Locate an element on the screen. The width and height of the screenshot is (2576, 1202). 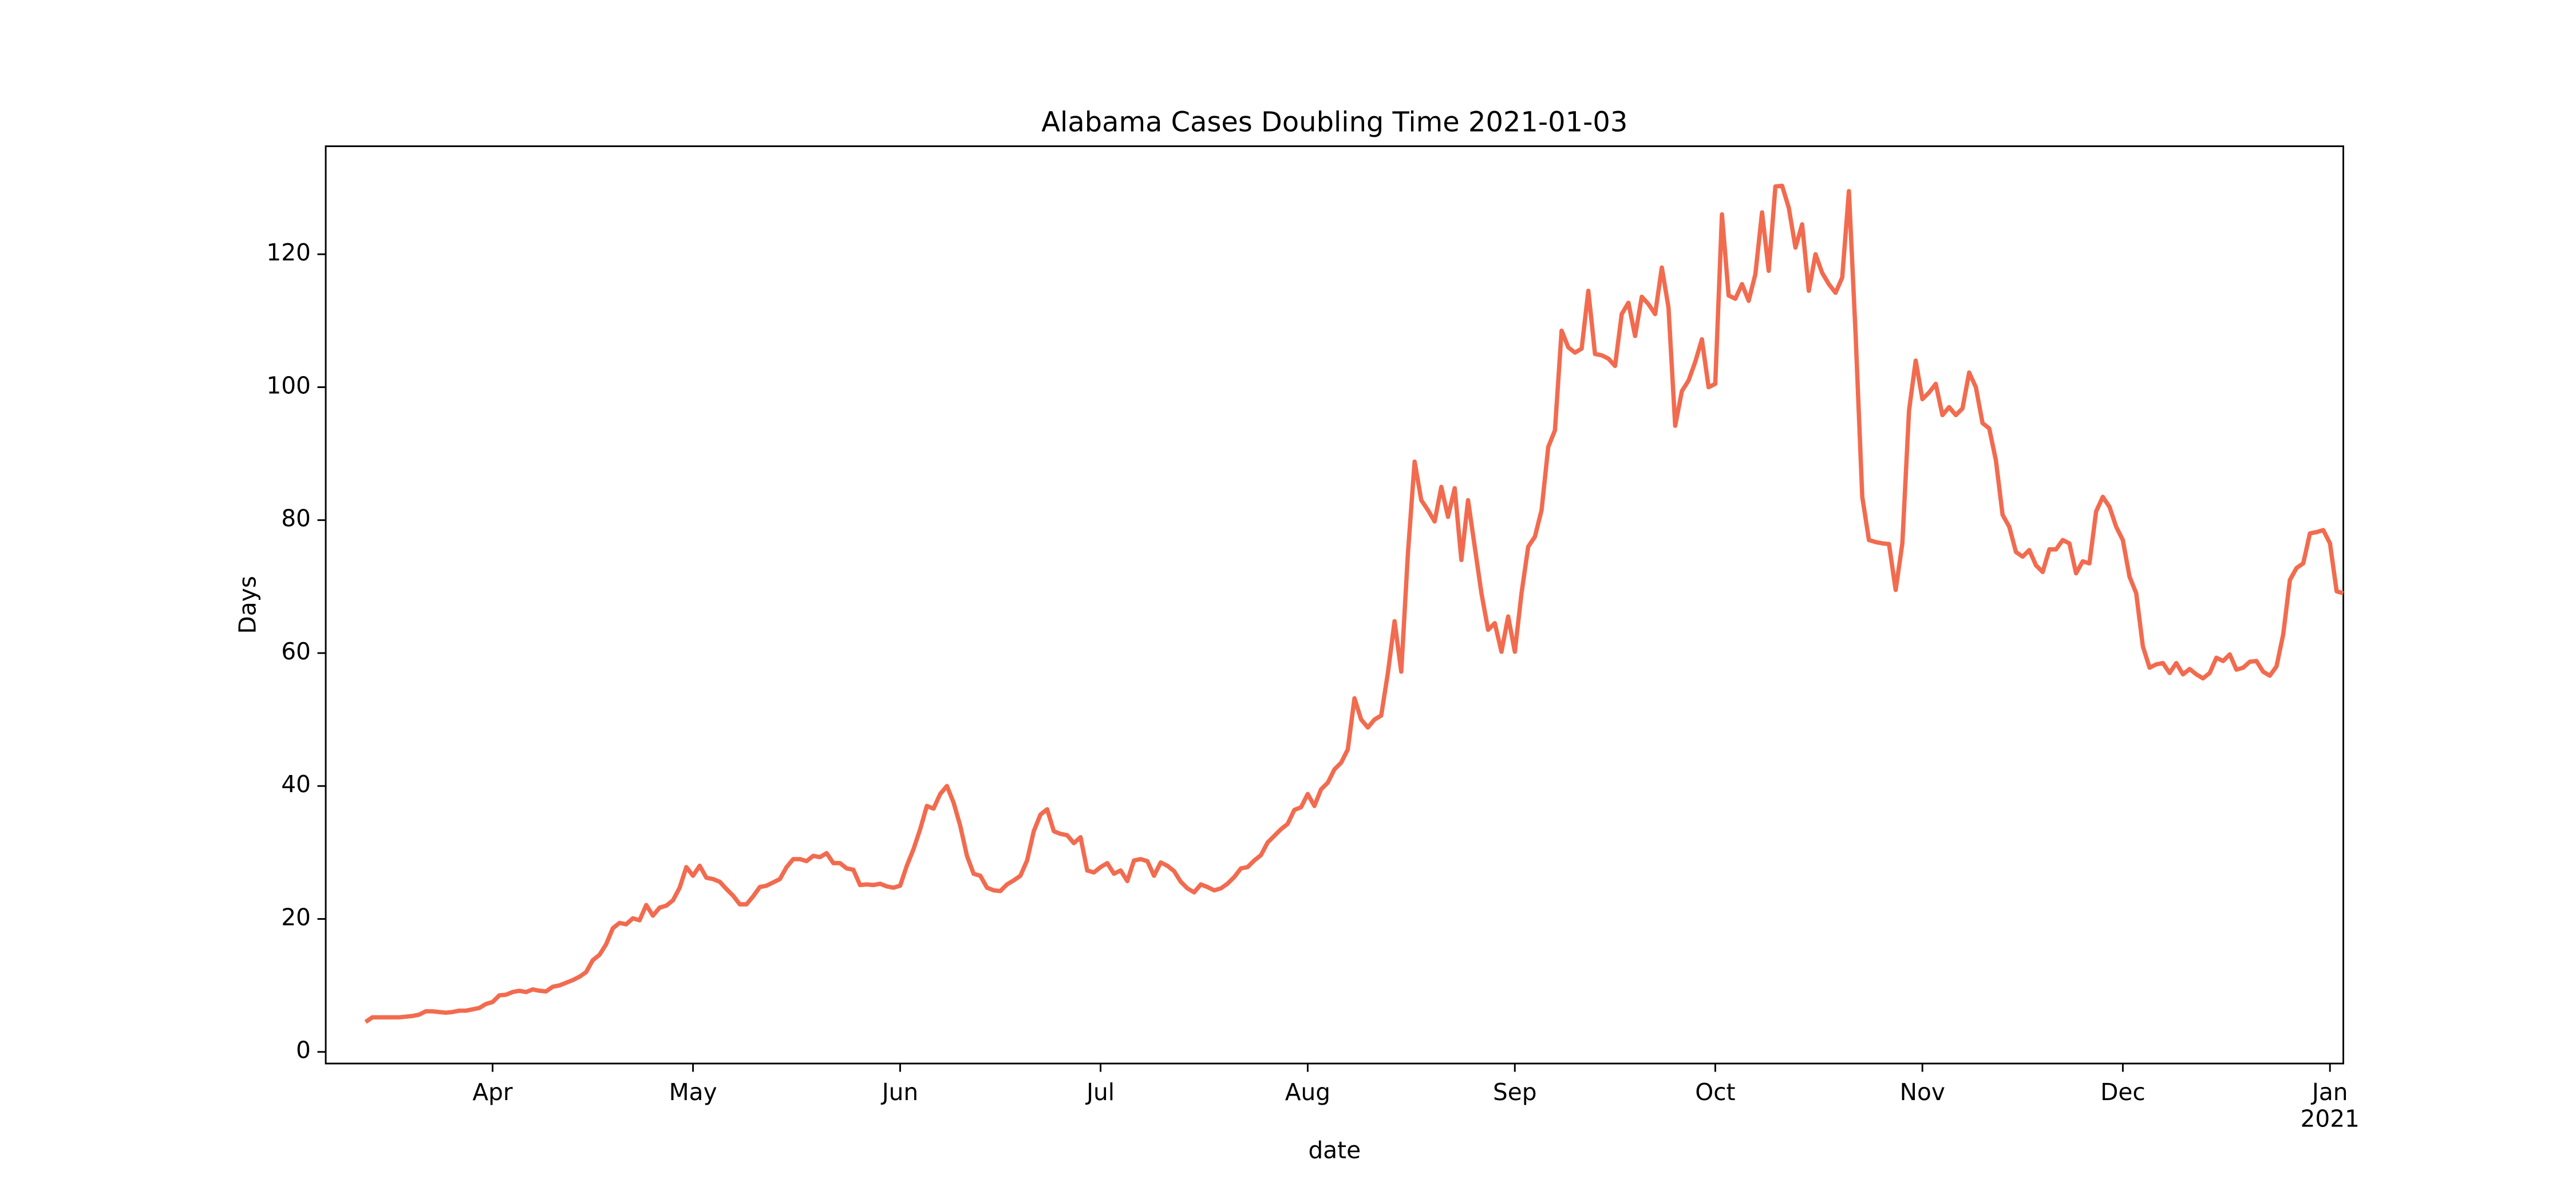
y-tick-label: 120 is located at coordinates (288, 253).